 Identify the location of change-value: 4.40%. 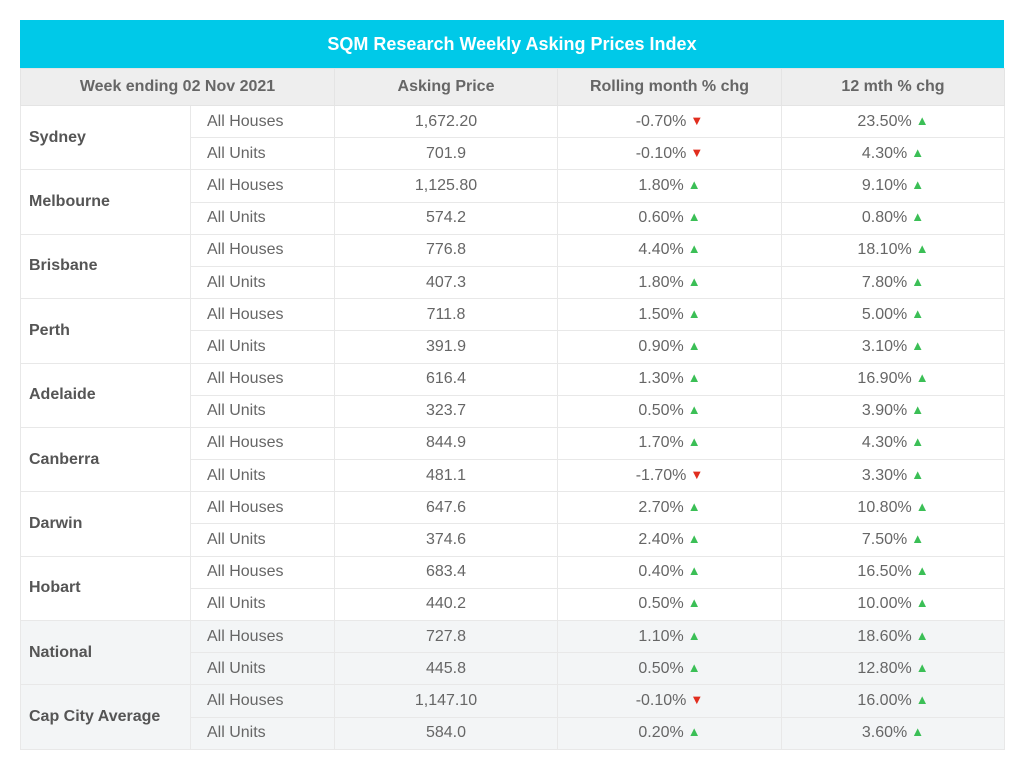
(661, 250).